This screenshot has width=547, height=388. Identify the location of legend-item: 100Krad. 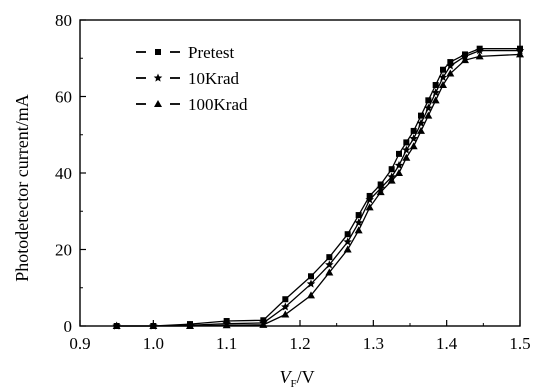
(192, 104).